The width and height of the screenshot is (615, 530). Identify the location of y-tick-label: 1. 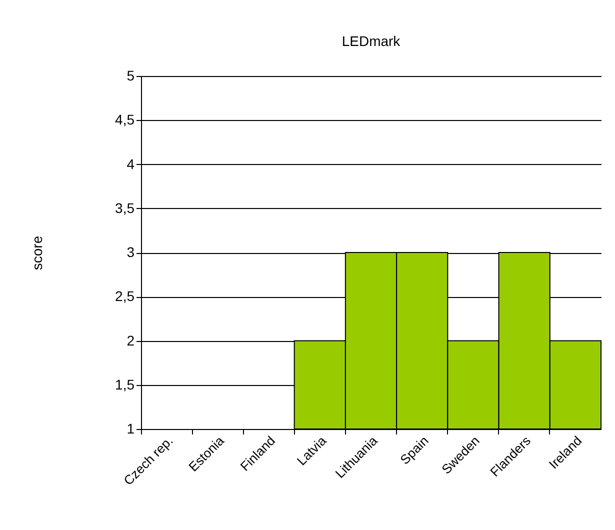
(130, 428).